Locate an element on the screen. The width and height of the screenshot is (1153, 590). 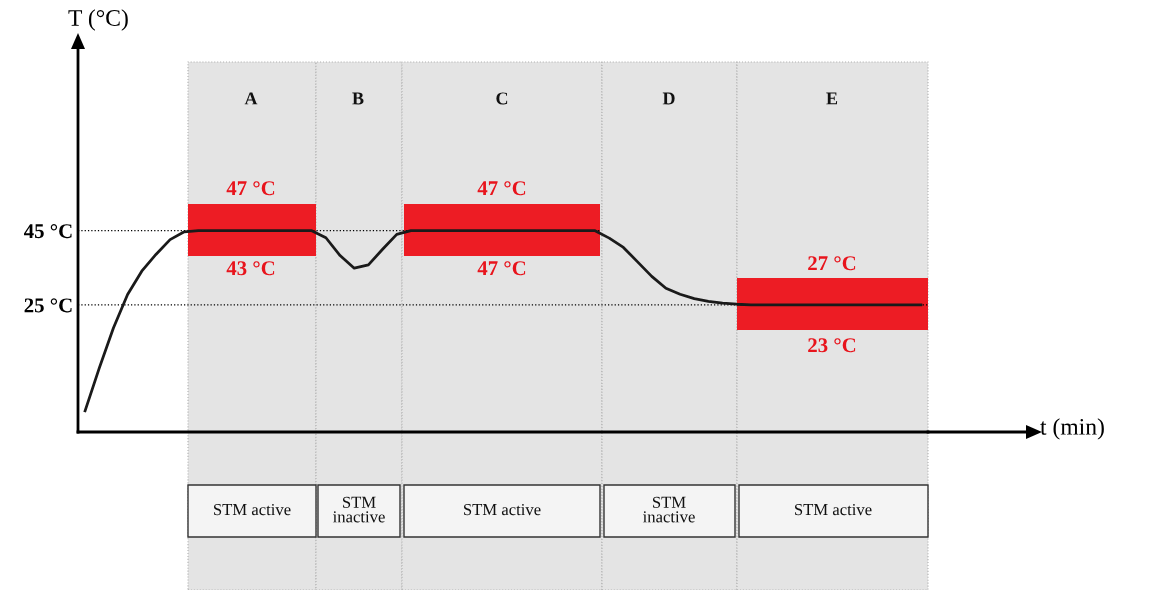
annotation: C is located at coordinates (502, 98).